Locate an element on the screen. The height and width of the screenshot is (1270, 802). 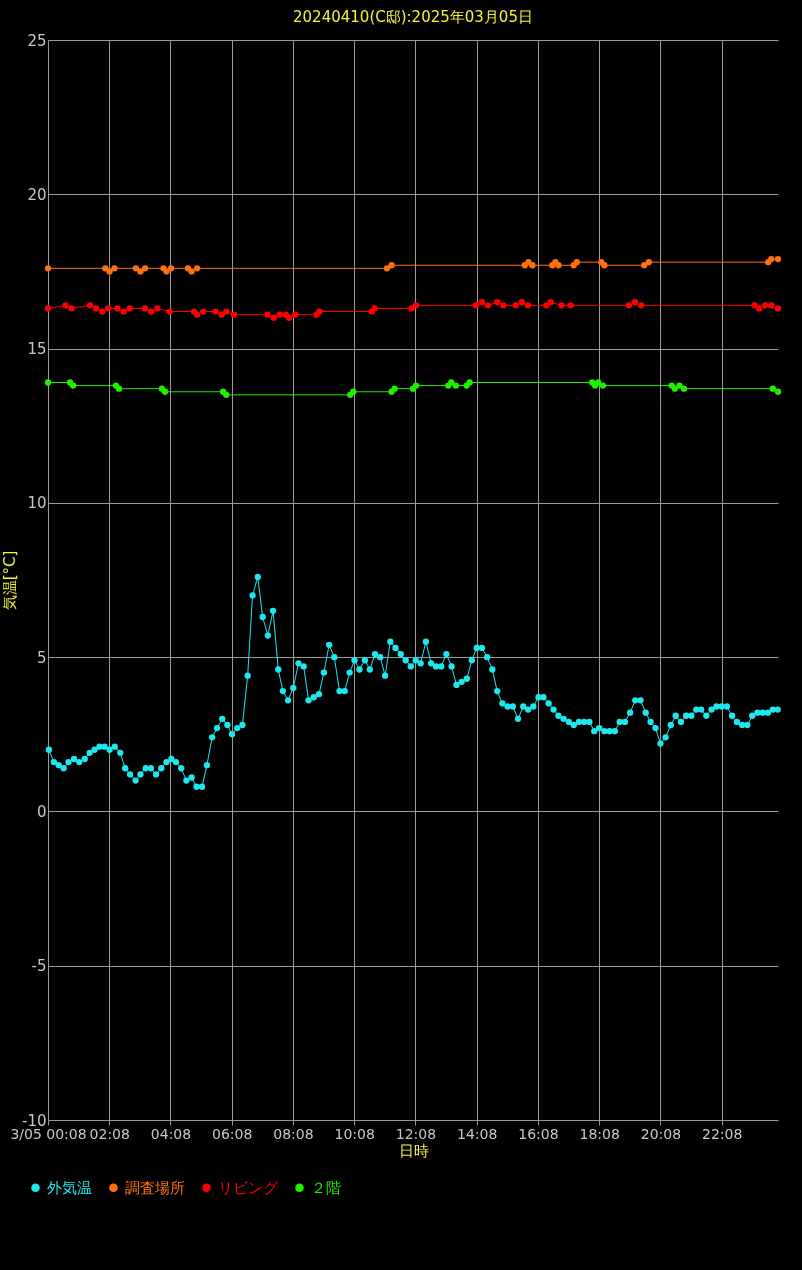
x-tick-label: 12:08 is located at coordinates (416, 1133).